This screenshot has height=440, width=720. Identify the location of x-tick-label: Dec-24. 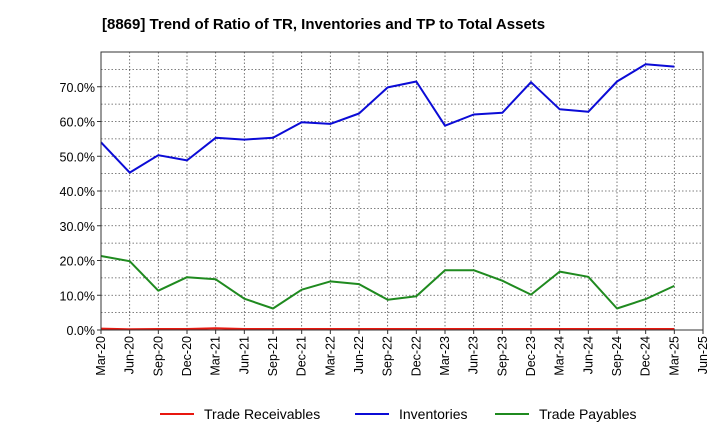
(646, 356).